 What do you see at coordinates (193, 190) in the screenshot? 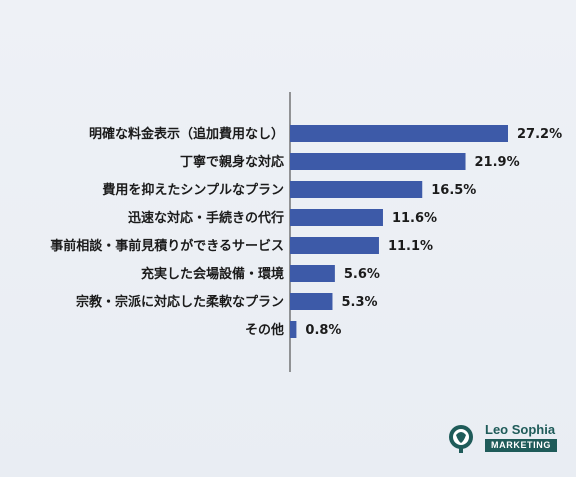
I see `category-label: 費用を抑えたシンプルなプラン` at bounding box center [193, 190].